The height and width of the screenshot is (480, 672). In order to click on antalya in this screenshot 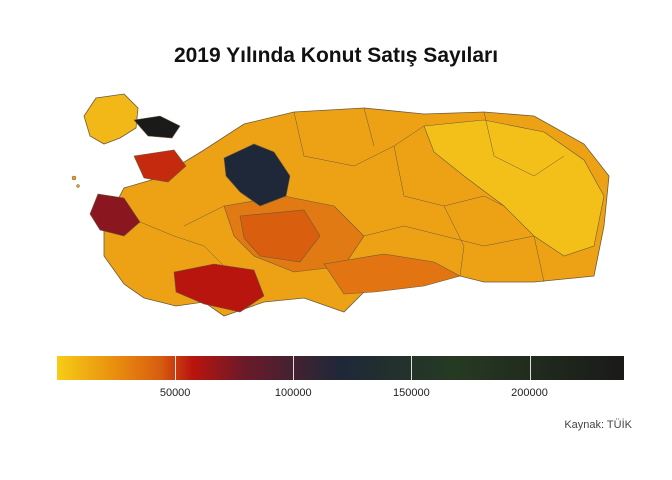, I will do `click(219, 288)`.